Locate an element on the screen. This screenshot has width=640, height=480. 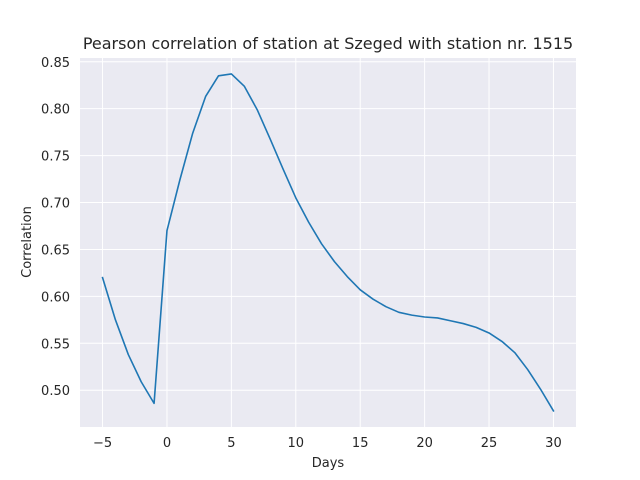
x-tick-label: 15 is located at coordinates (360, 443).